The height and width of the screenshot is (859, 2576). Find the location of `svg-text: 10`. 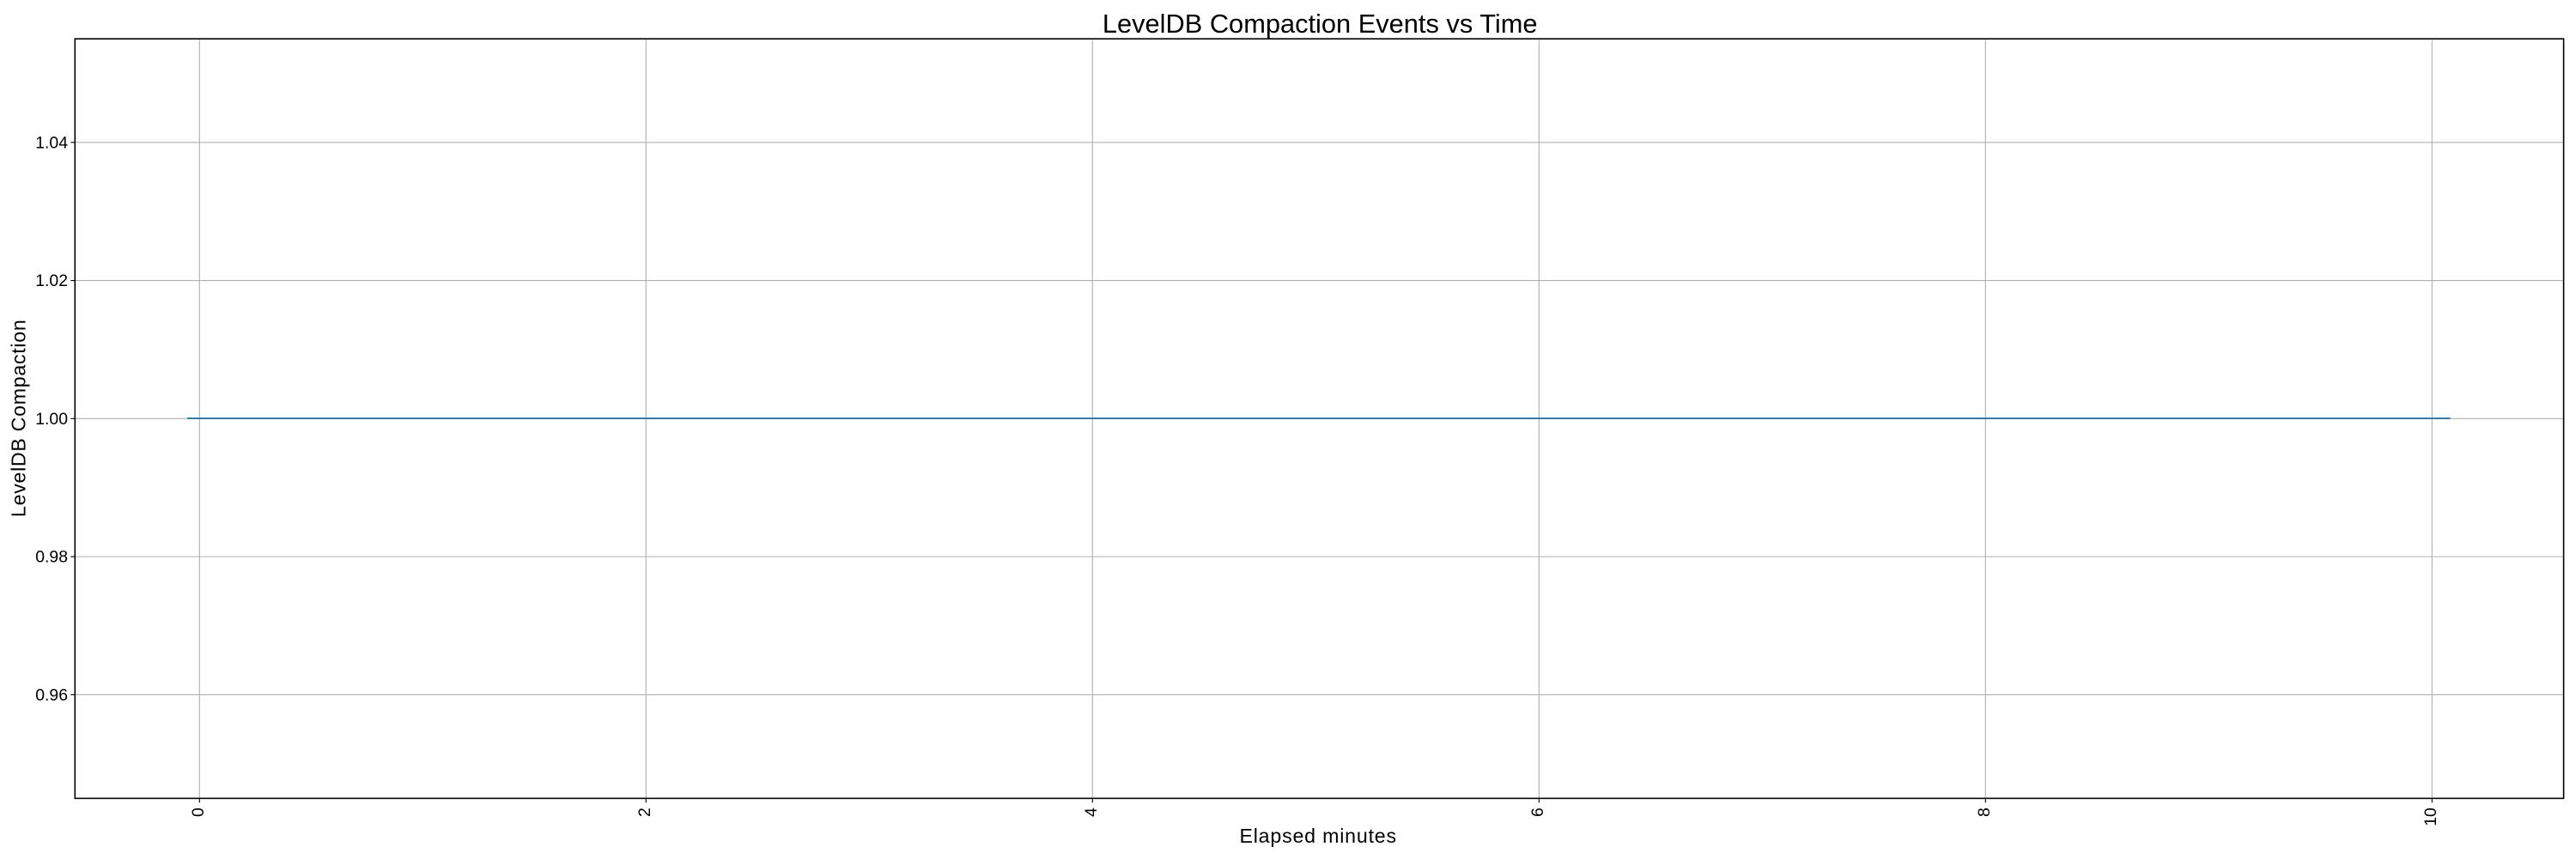

svg-text: 10 is located at coordinates (2430, 816).